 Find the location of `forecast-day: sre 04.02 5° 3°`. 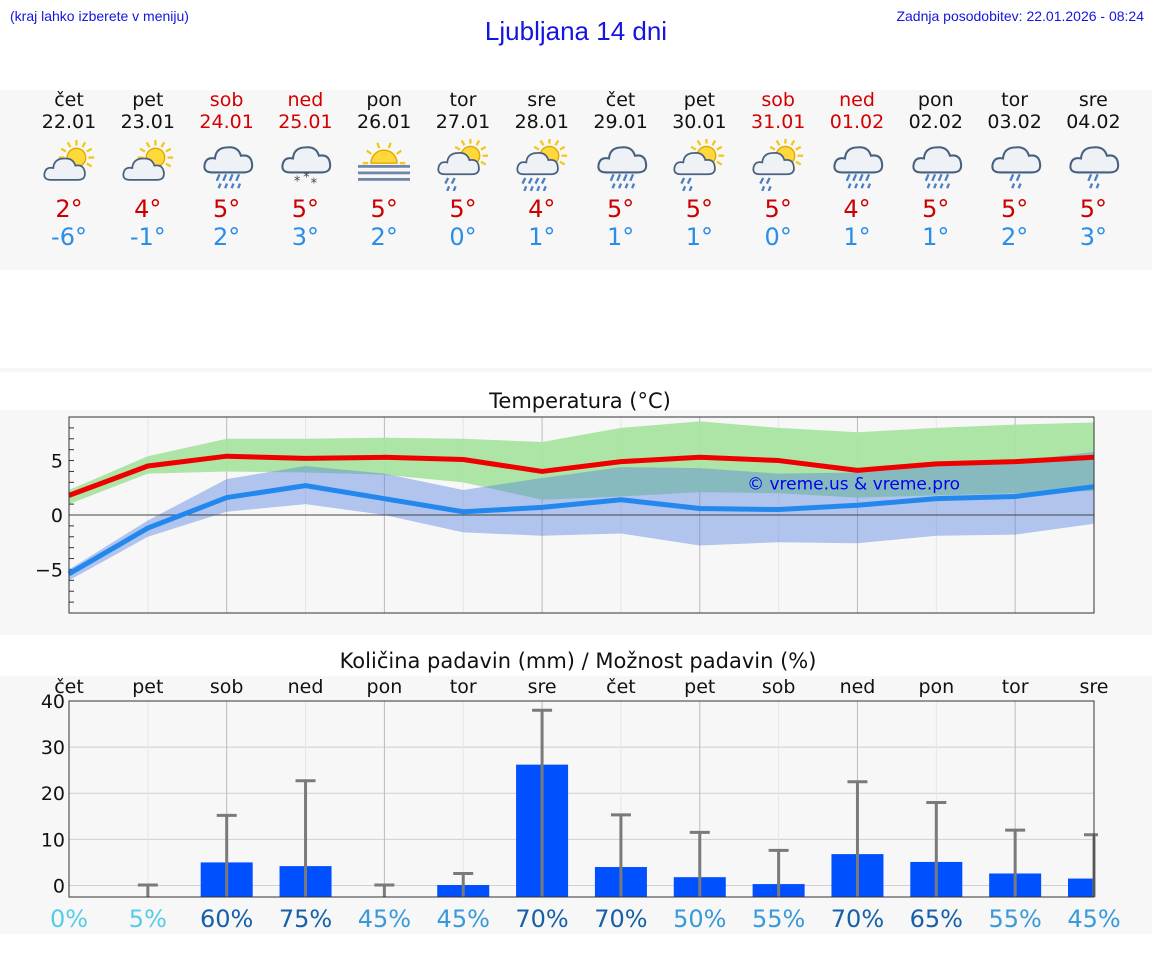

forecast-day: sre 04.02 5° 3° is located at coordinates (1093, 170).